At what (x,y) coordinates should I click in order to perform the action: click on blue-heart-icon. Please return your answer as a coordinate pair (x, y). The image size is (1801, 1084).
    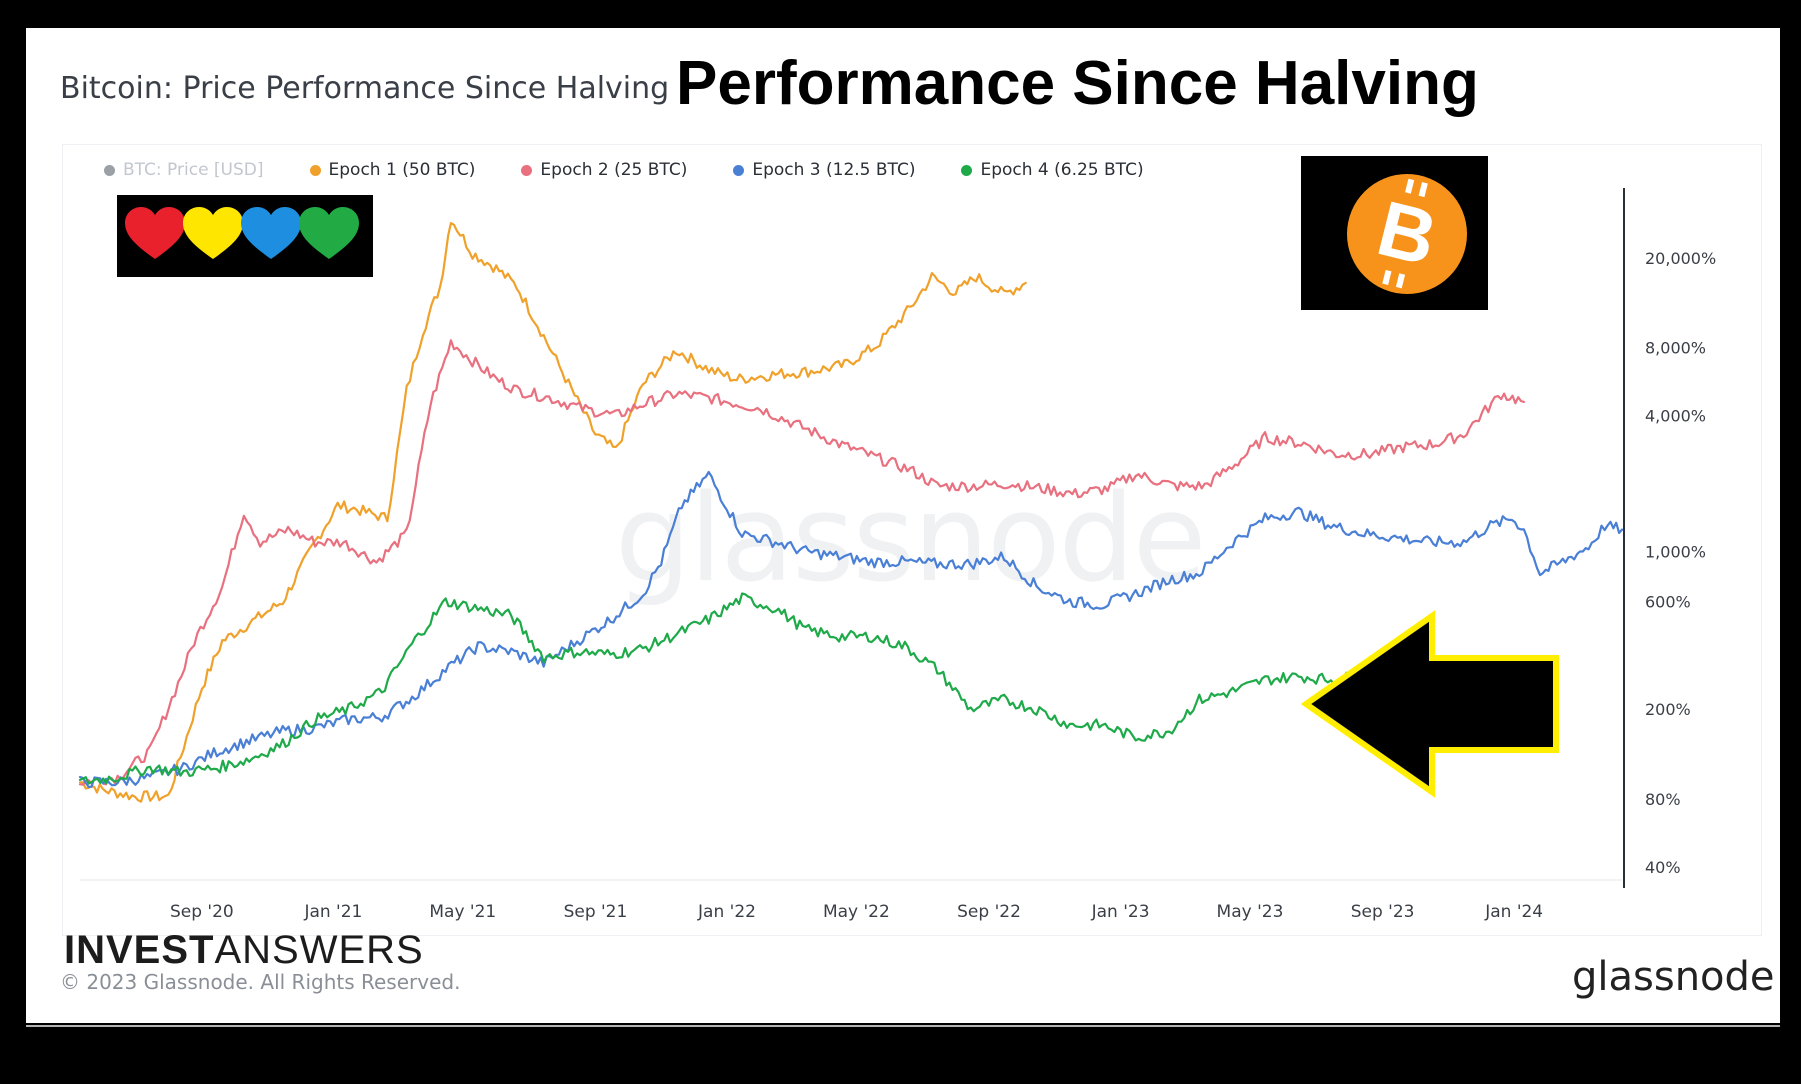
    Looking at the image, I should click on (271, 233).